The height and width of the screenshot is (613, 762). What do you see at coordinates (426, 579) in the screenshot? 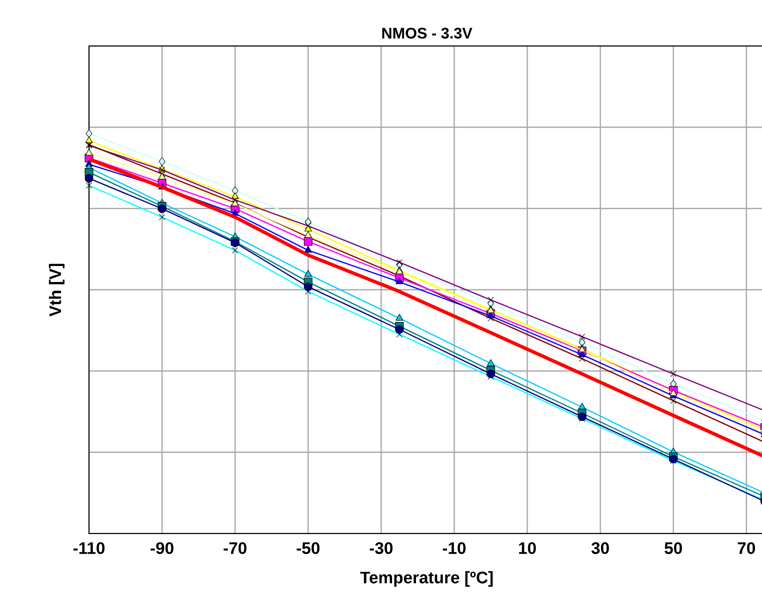
I see `x-axis-title: Temperature [ºC]` at bounding box center [426, 579].